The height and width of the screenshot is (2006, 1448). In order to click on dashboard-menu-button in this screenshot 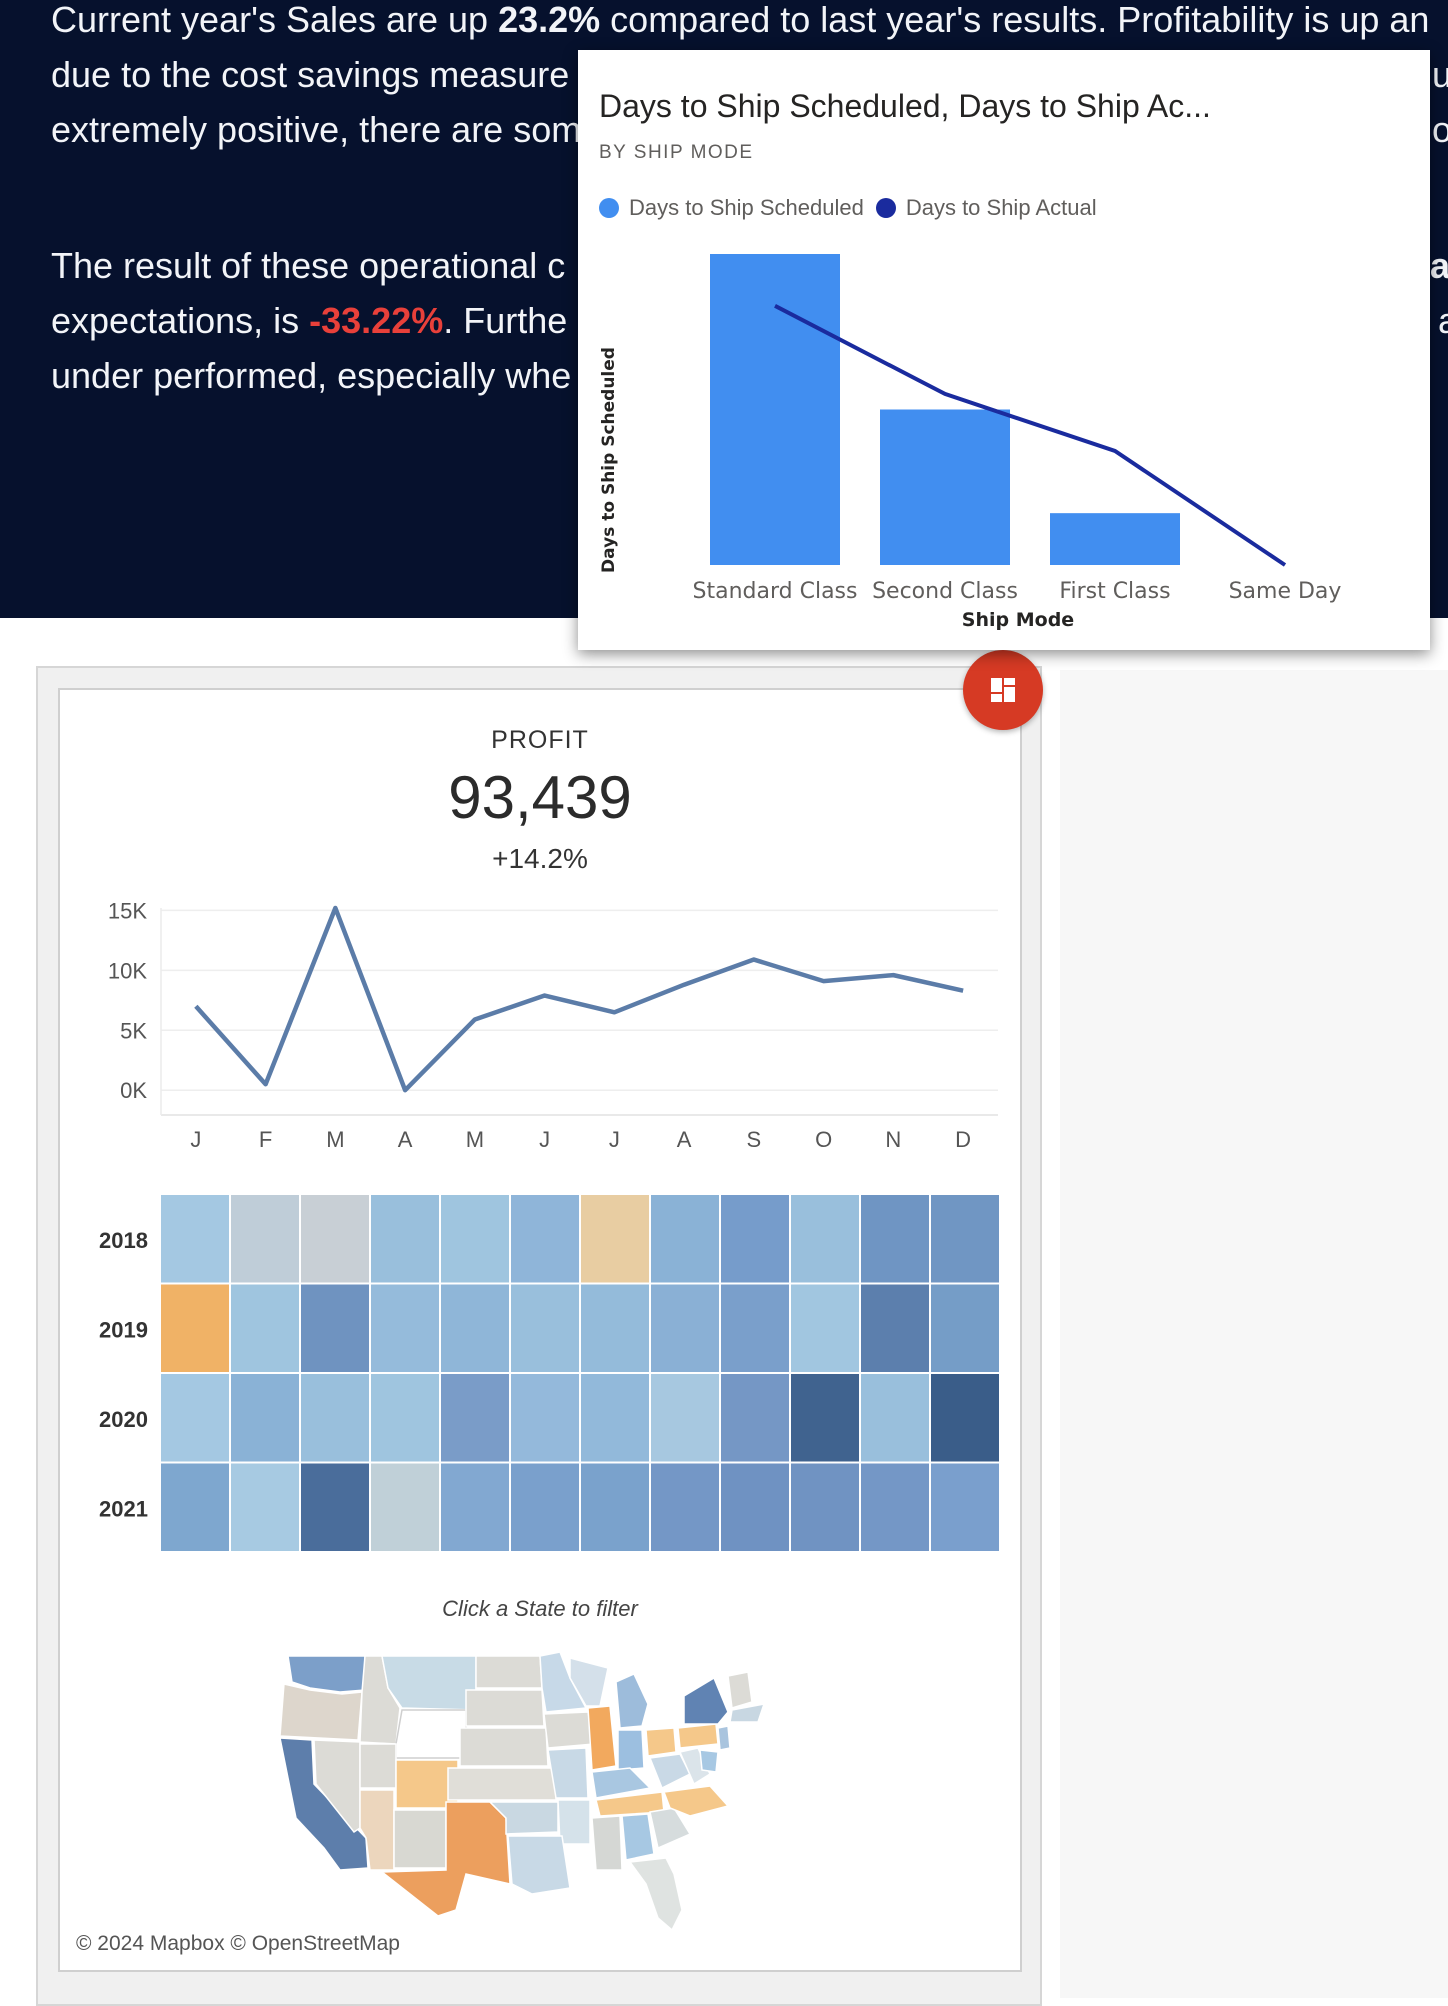, I will do `click(1003, 690)`.